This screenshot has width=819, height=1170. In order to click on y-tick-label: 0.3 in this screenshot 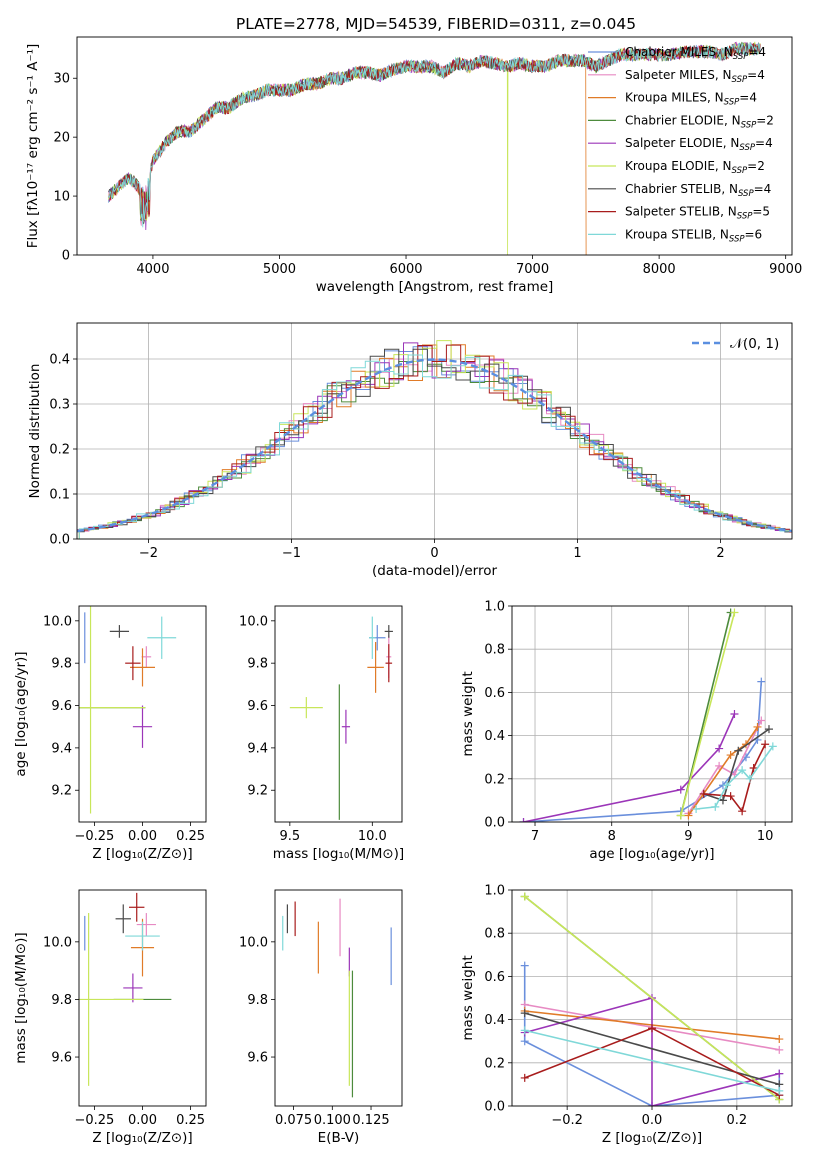, I will do `click(59, 405)`.